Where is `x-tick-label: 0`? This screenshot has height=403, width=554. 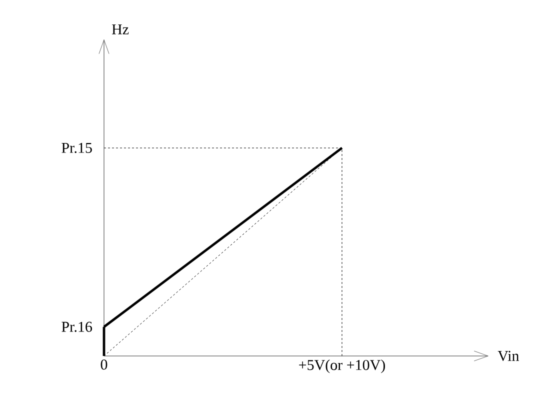
x-tick-label: 0 is located at coordinates (104, 365).